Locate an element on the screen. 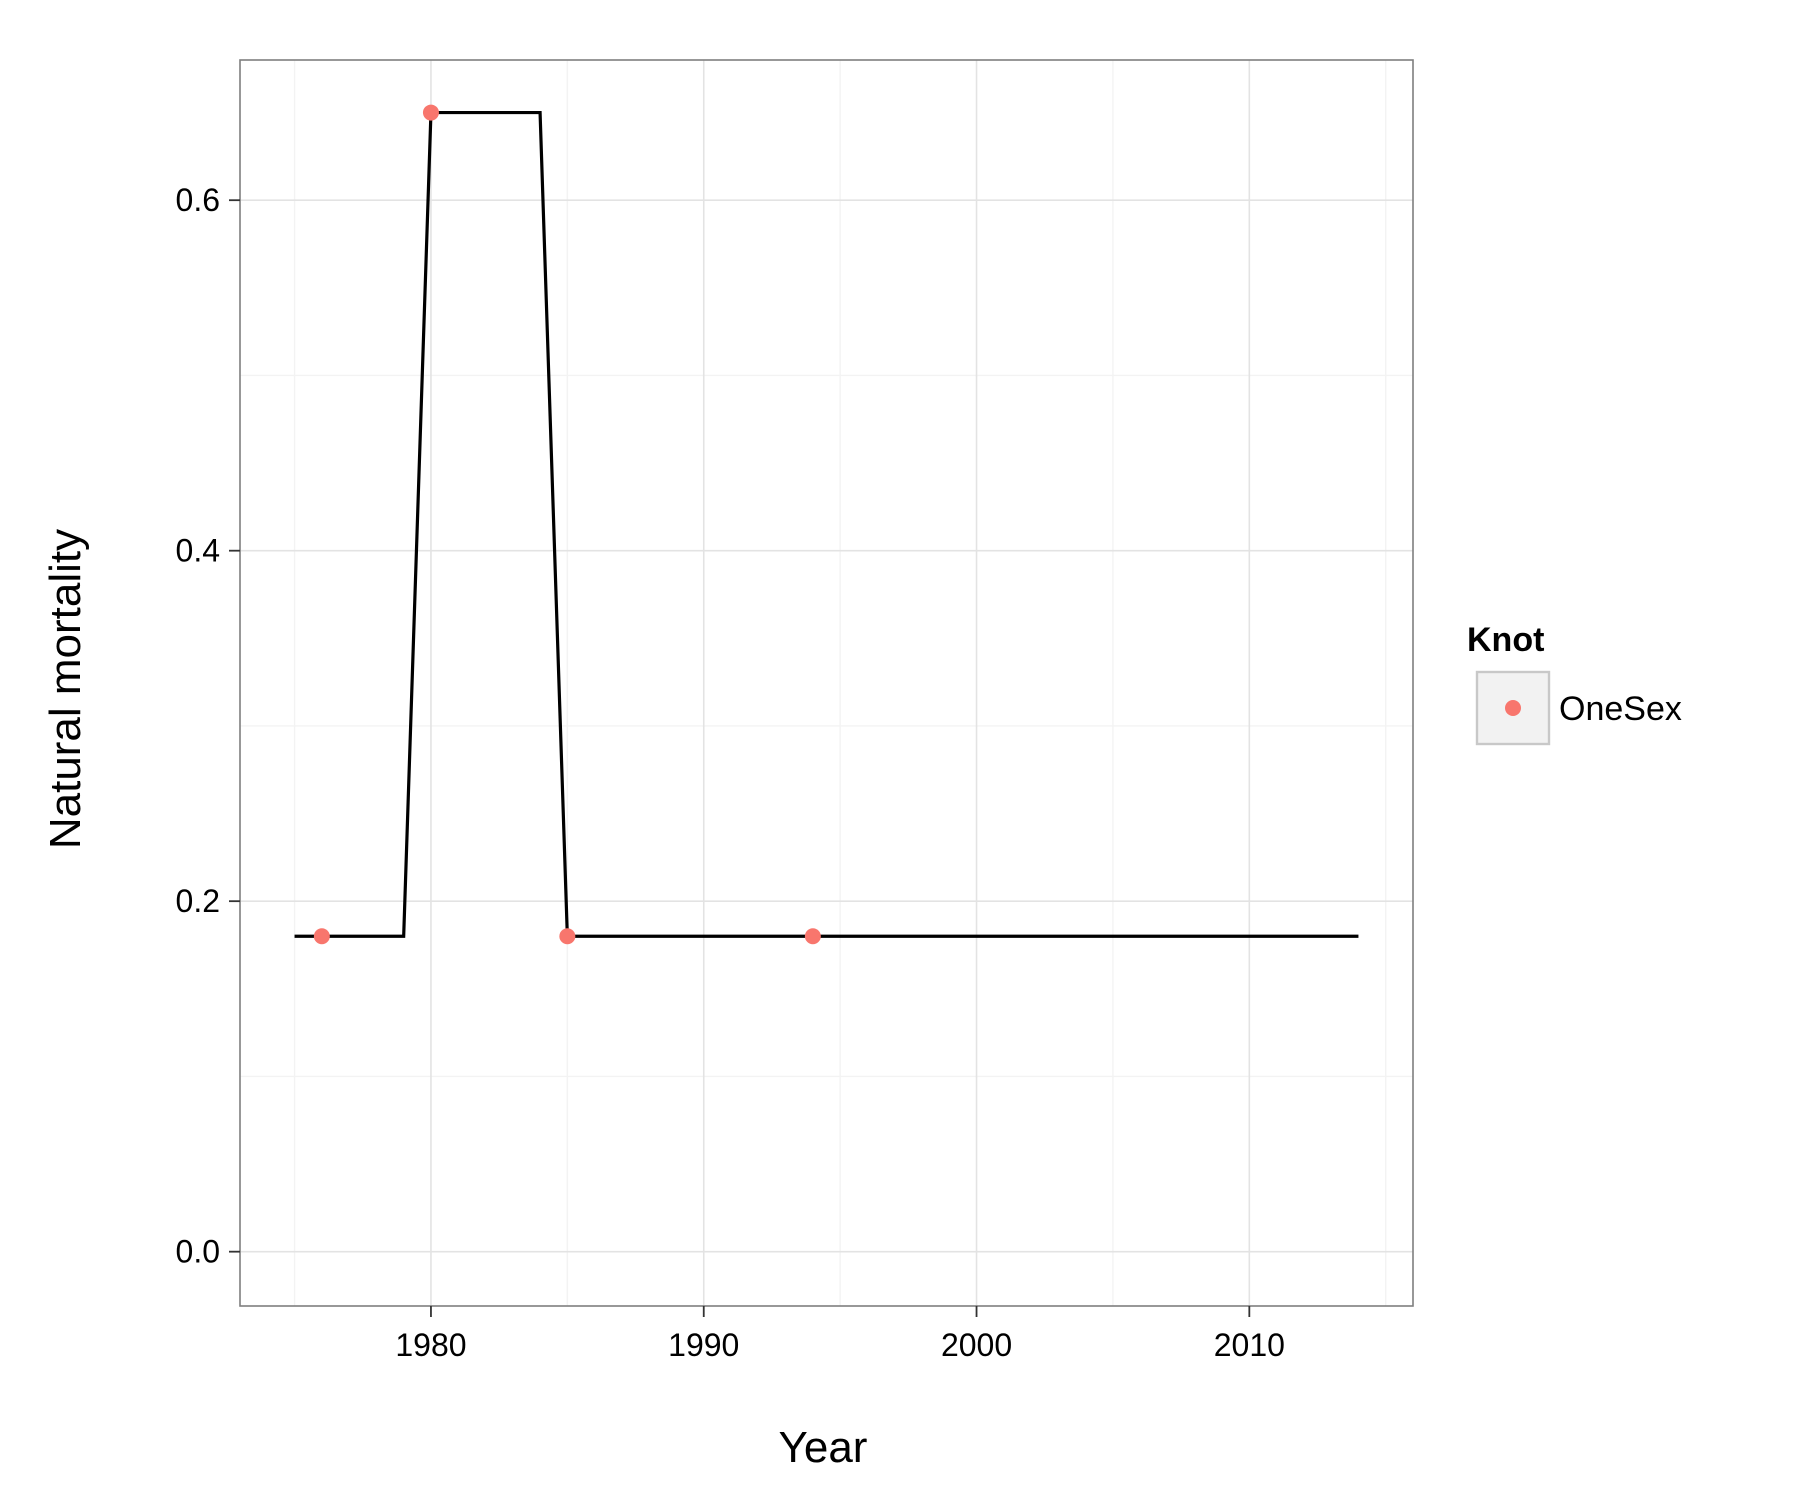 The image size is (1800, 1500). x-tick-label: 2010 is located at coordinates (1249, 1345).